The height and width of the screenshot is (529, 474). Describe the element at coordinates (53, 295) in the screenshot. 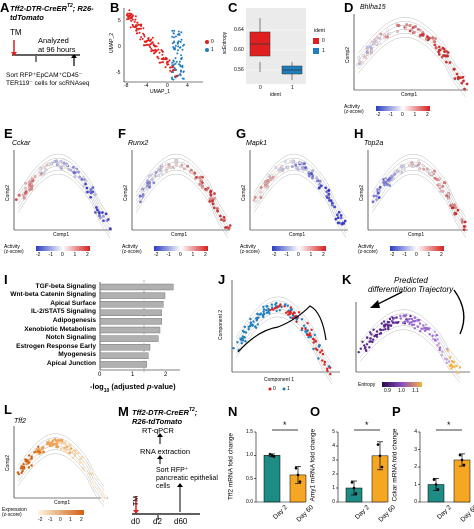

I see `pathway-label: Wnt-beta Catenin Signaling` at that location.